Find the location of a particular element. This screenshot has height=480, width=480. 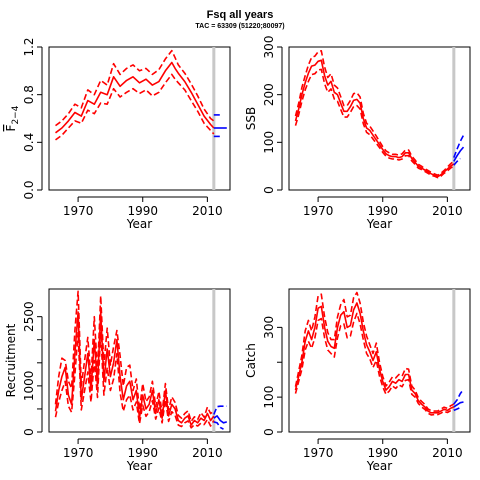

figure-subtitle: TAC = 63309 (51220;80097) is located at coordinates (240, 26).